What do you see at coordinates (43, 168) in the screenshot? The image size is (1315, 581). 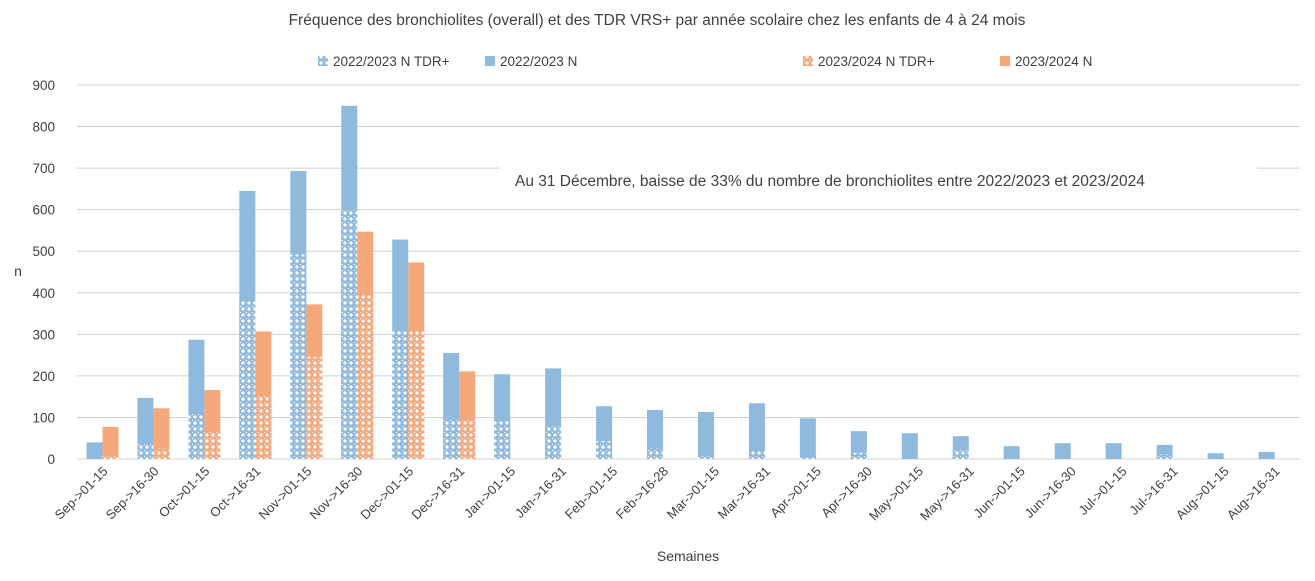 I see `y-tick-label: 700` at bounding box center [43, 168].